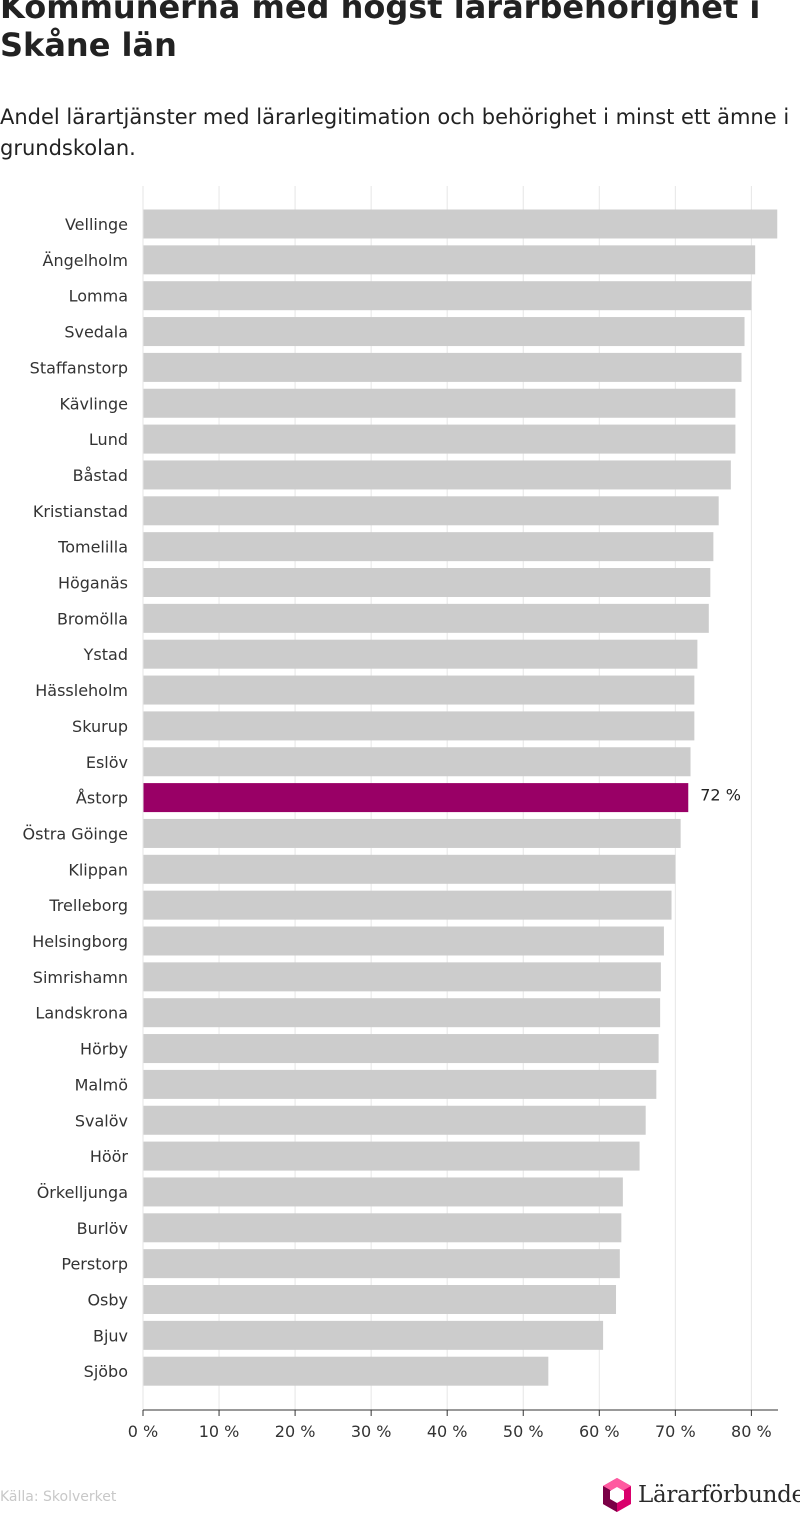 The image size is (800, 1520). Describe the element at coordinates (79, 367) in the screenshot. I see `category-label: Staffanstorp` at that location.